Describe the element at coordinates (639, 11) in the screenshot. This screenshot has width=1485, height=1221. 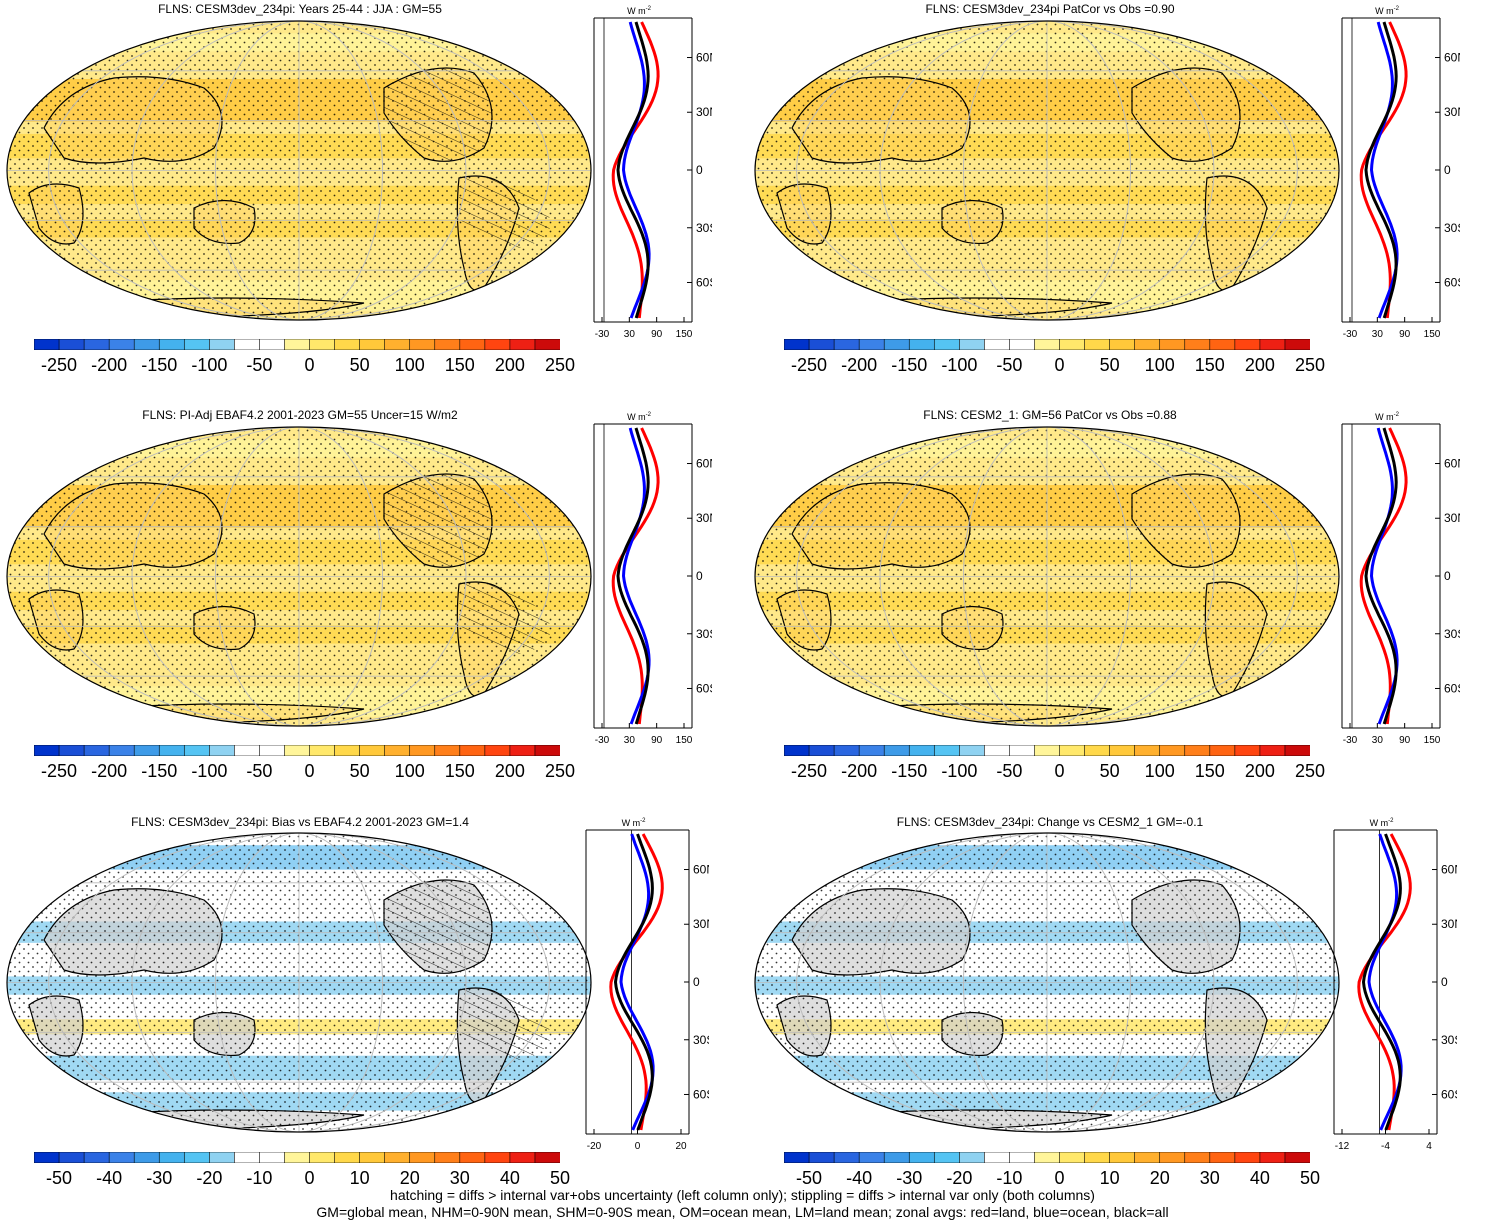
I see `zonal-units-label: W m-2` at that location.